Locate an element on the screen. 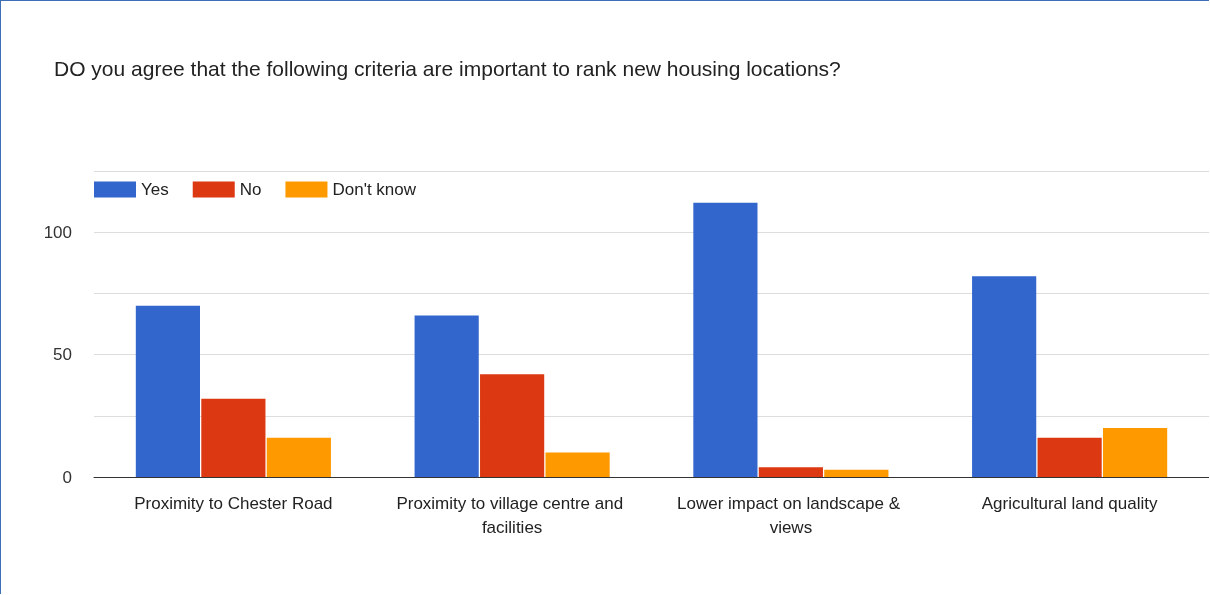 This screenshot has height=595, width=1210. x-tick-label: Proximity to Chester Road is located at coordinates (233, 503).